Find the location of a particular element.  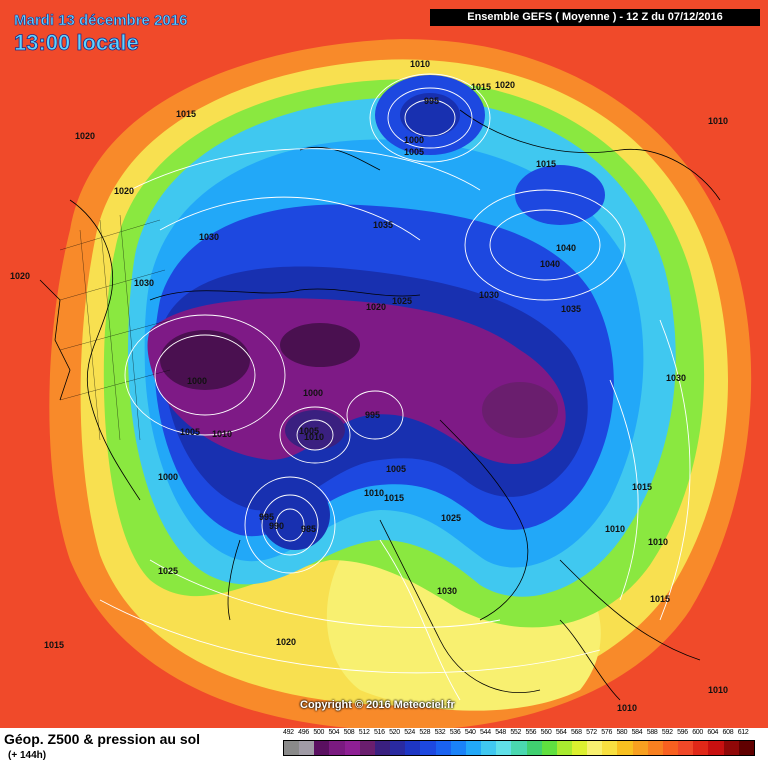

legend-label: 536 is located at coordinates (455, 732).